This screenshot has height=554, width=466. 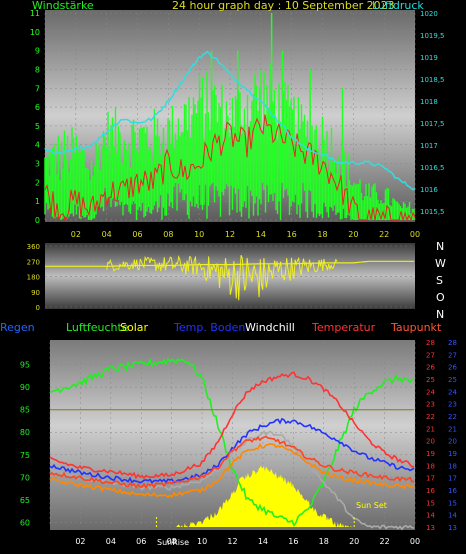 What do you see at coordinates (25, 387) in the screenshot?
I see `p3-ytick-90: 90` at bounding box center [25, 387].